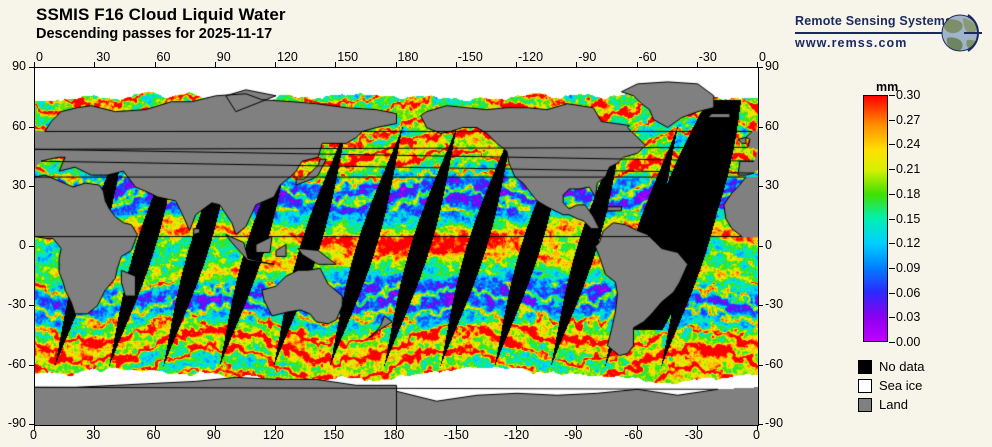  I want to click on x-tick-label-bottom: 120, so click(273, 435).